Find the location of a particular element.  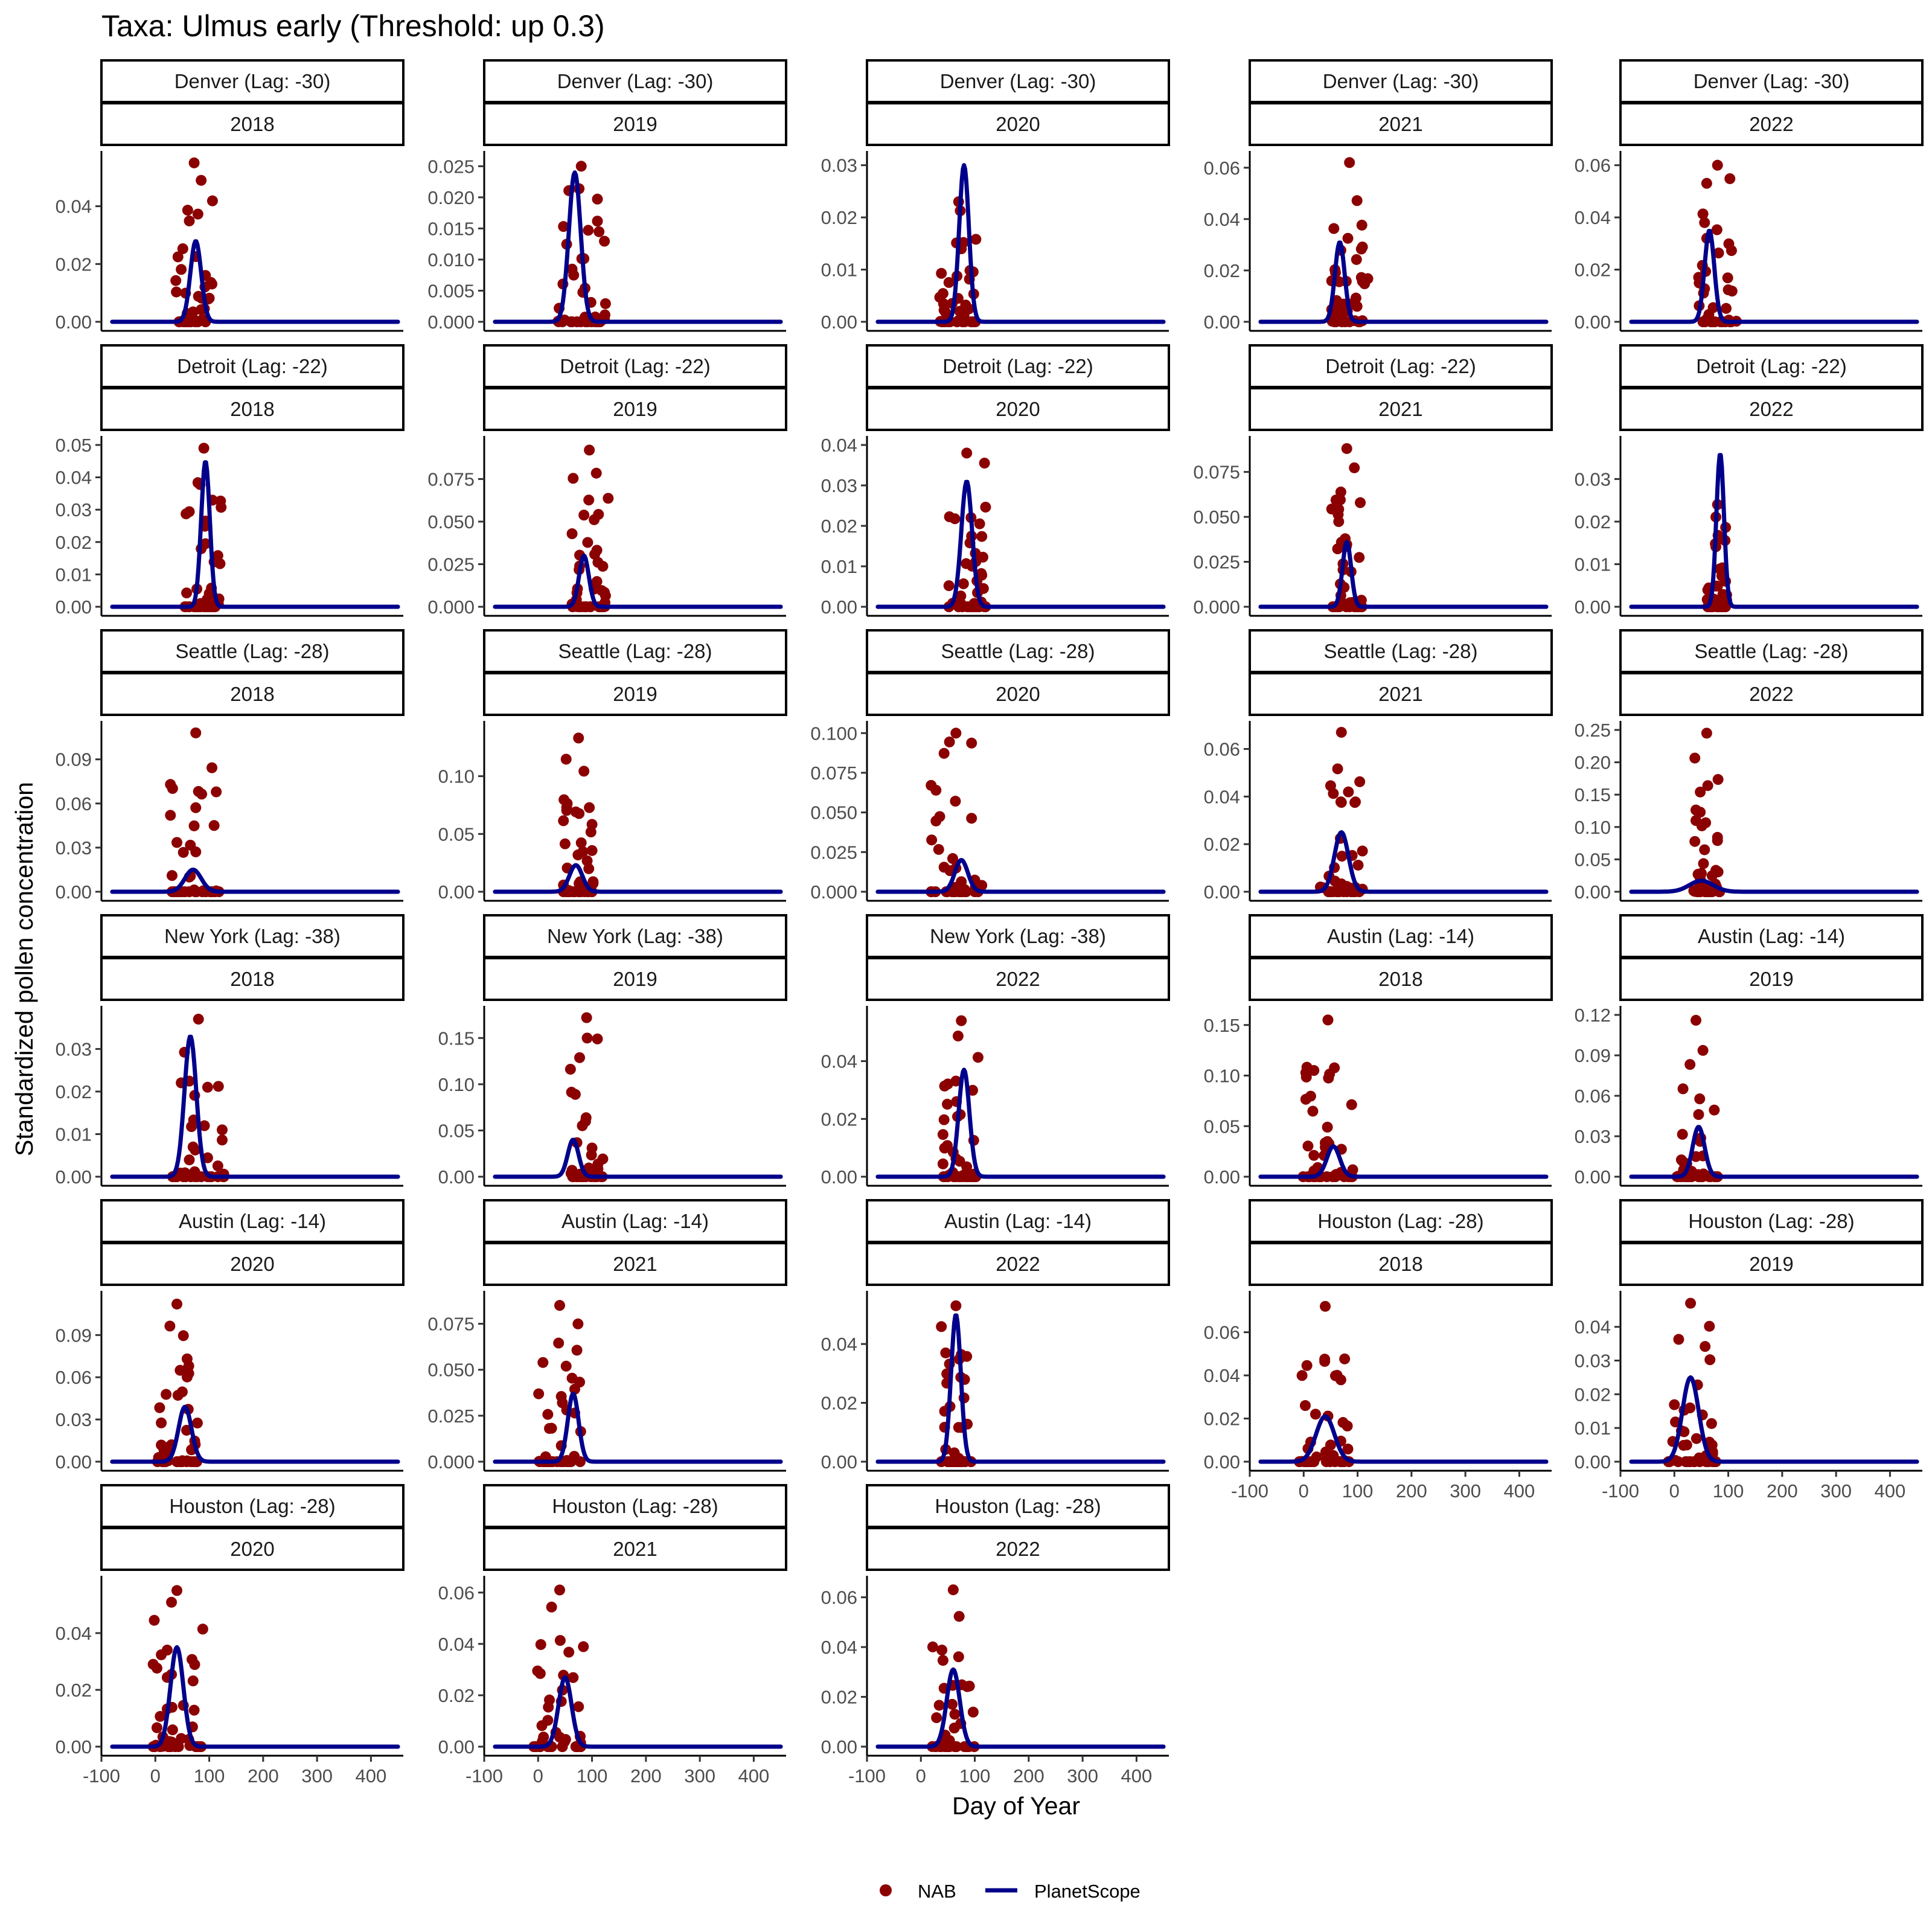

y-tick-label: 0.075 is located at coordinates (451, 1324).